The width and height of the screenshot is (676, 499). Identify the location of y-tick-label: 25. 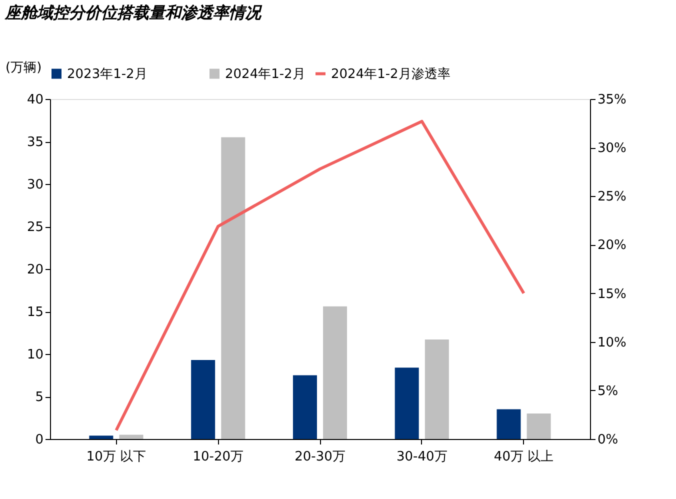
(35, 227).